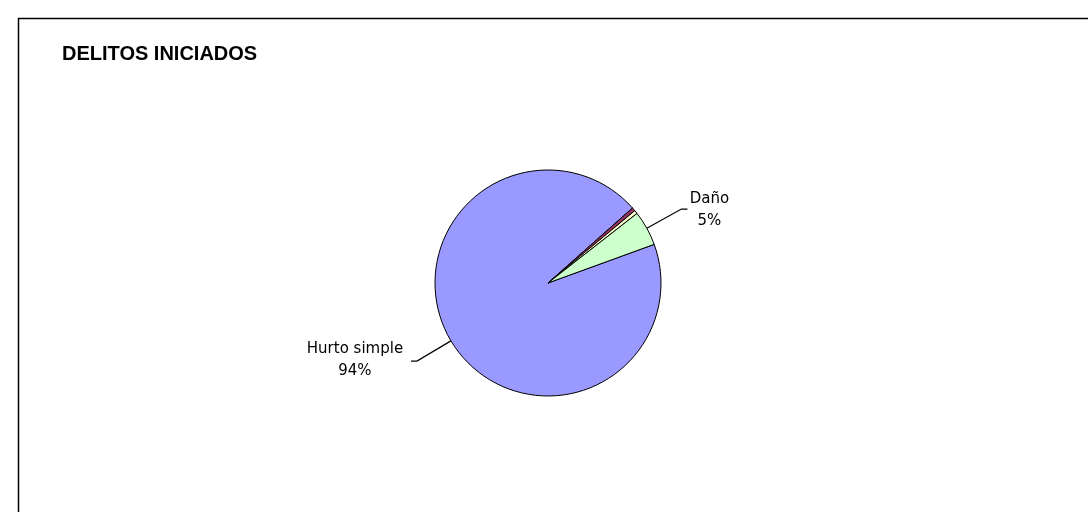 The height and width of the screenshot is (512, 1088). What do you see at coordinates (355, 348) in the screenshot?
I see `slice-label: Hurto simple` at bounding box center [355, 348].